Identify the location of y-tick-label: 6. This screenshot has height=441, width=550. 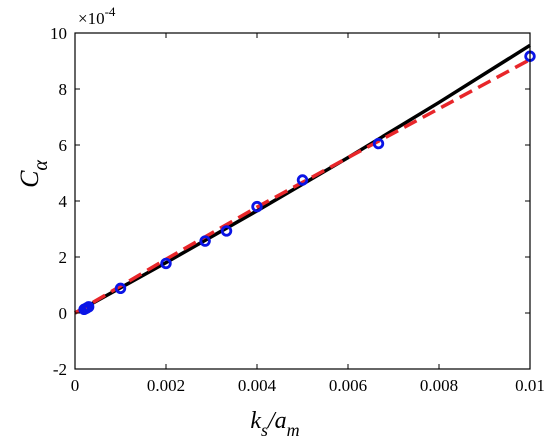
(63, 145).